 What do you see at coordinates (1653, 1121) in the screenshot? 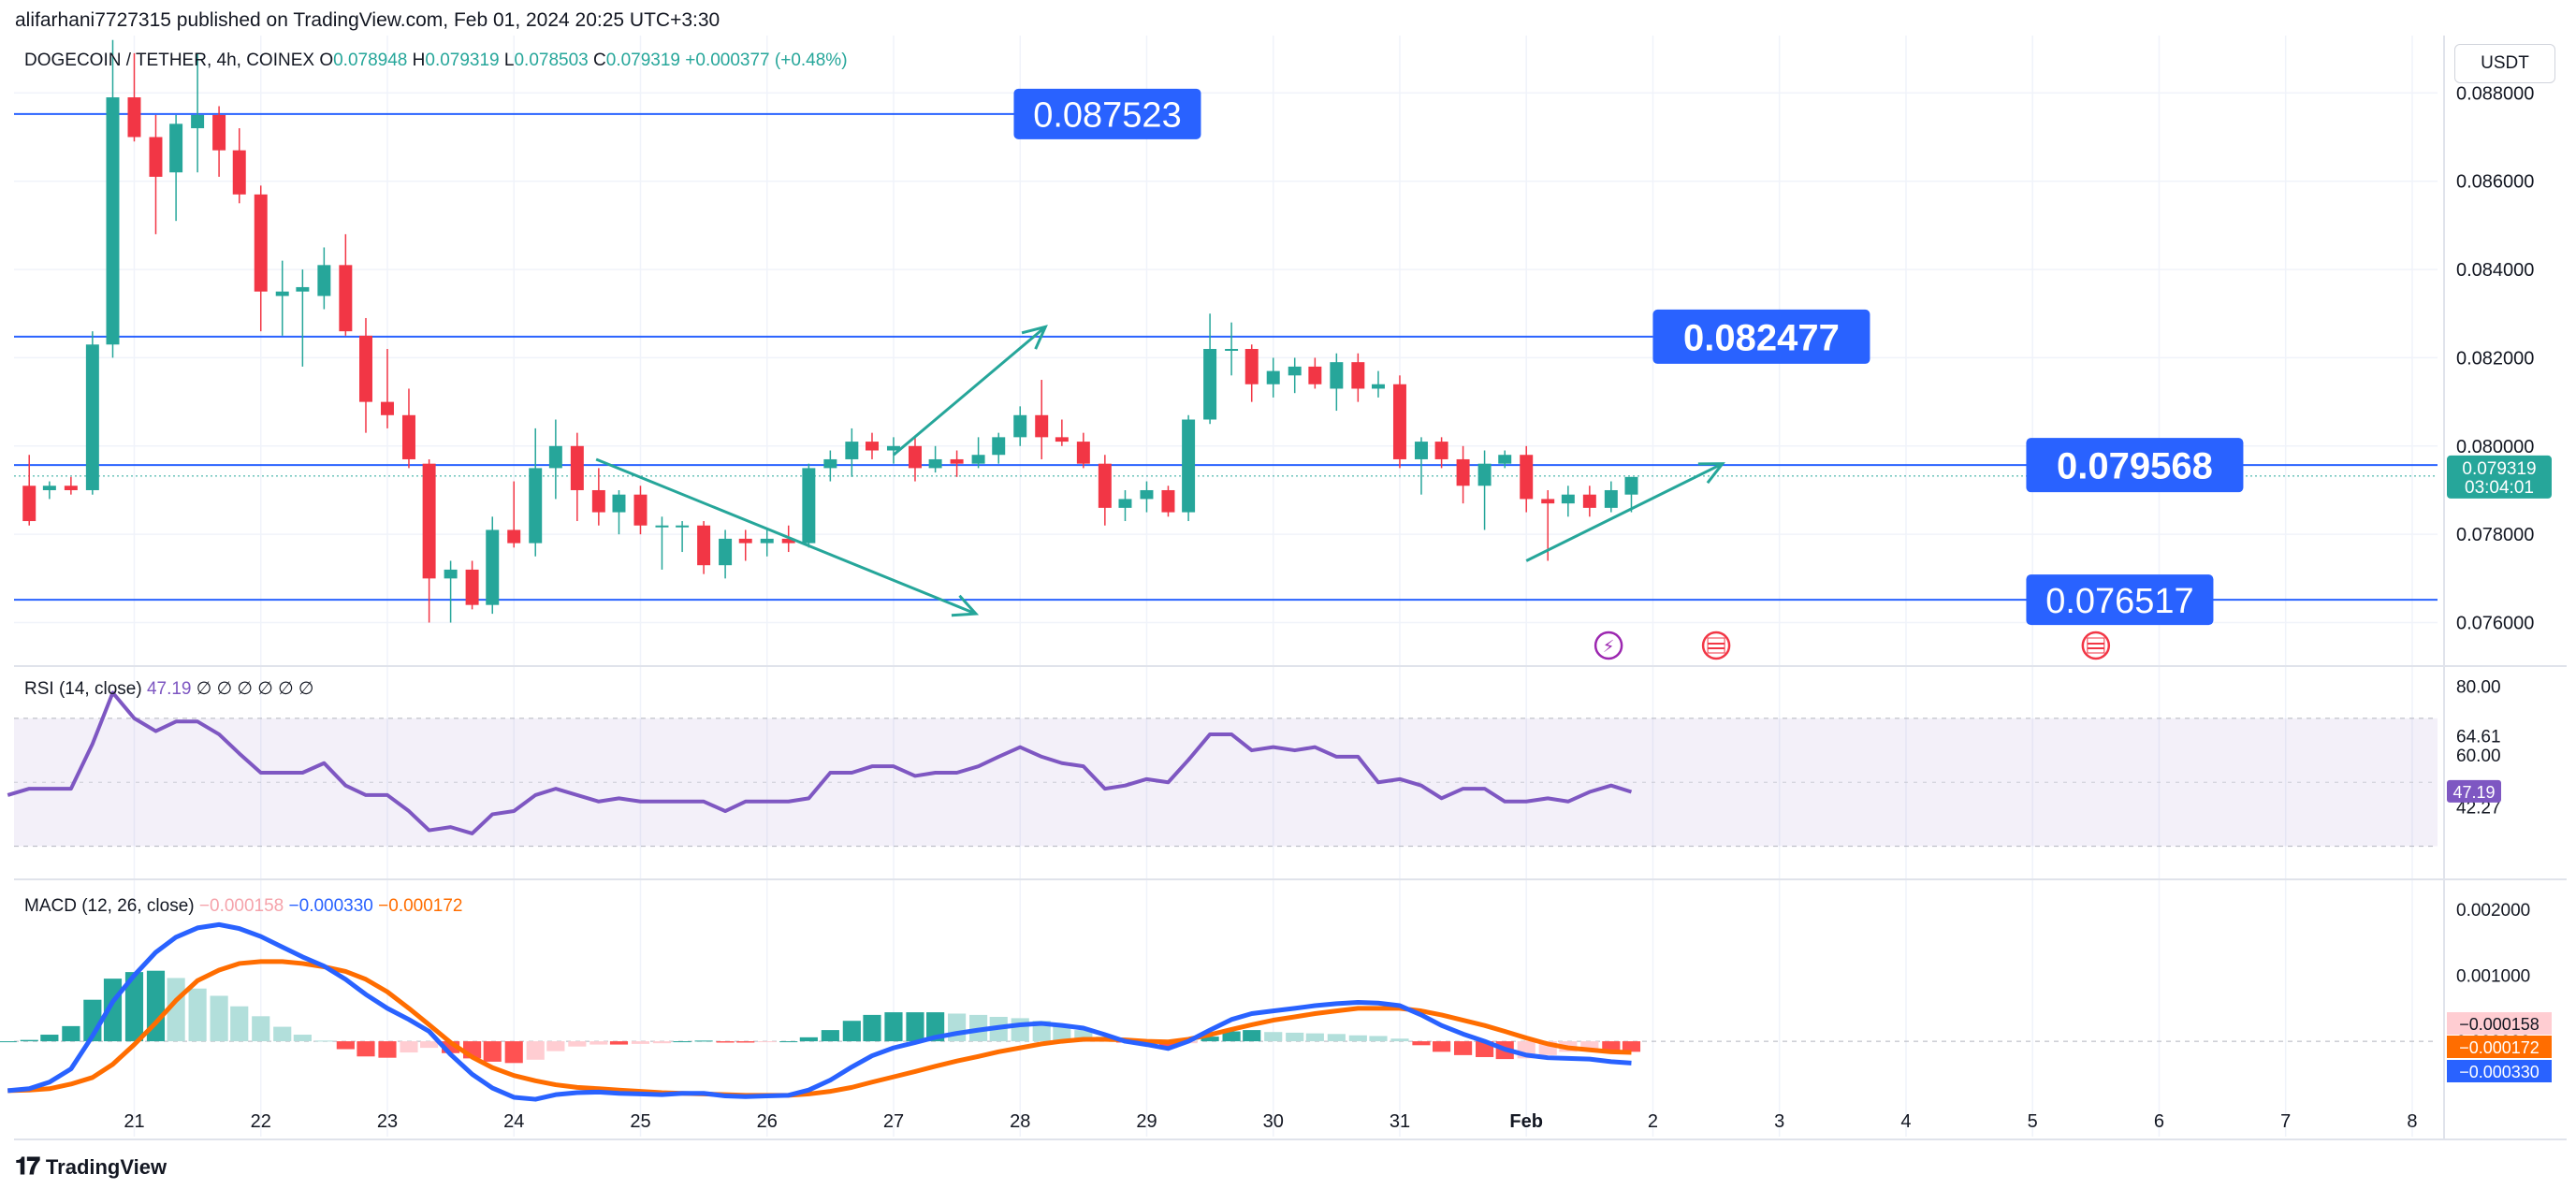
I see `time-tick-label: 2` at bounding box center [1653, 1121].